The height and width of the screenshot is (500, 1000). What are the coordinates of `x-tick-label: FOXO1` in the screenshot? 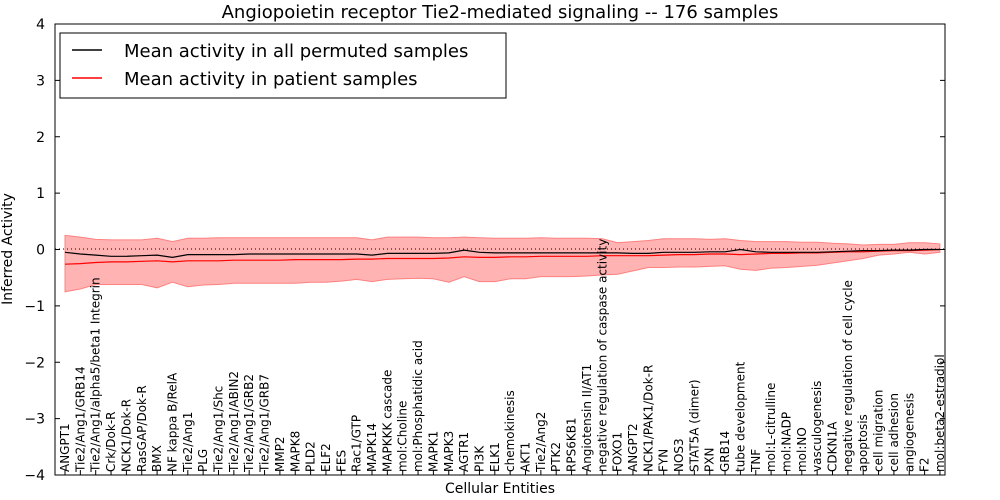 It's located at (618, 452).